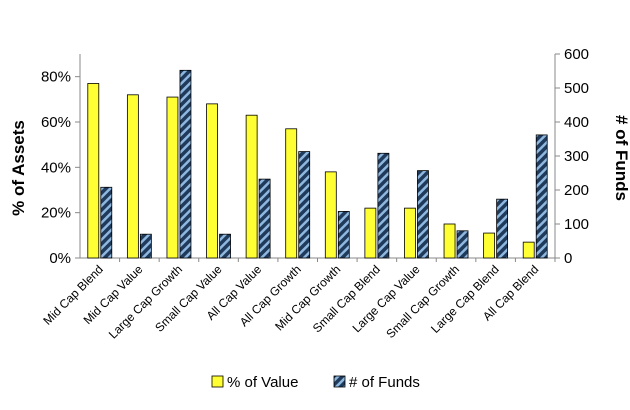 This screenshot has width=630, height=410. I want to click on y-left-tick-label: 60%, so click(56, 122).